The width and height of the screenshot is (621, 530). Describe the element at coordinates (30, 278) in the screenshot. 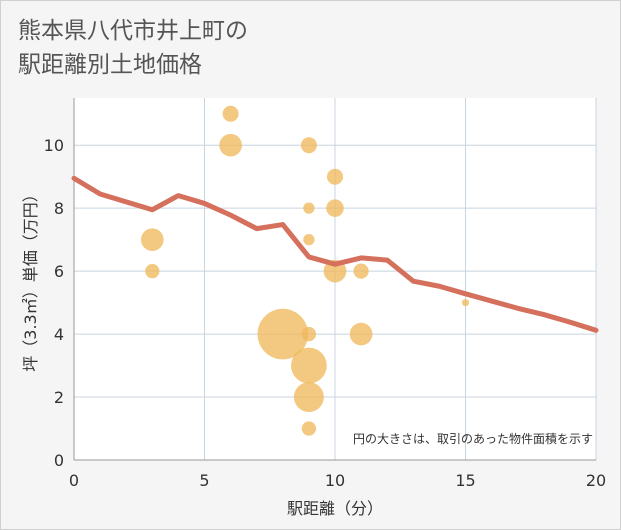

I see `y-axis-title: 坪（3.3㎡）単価（万円）` at that location.